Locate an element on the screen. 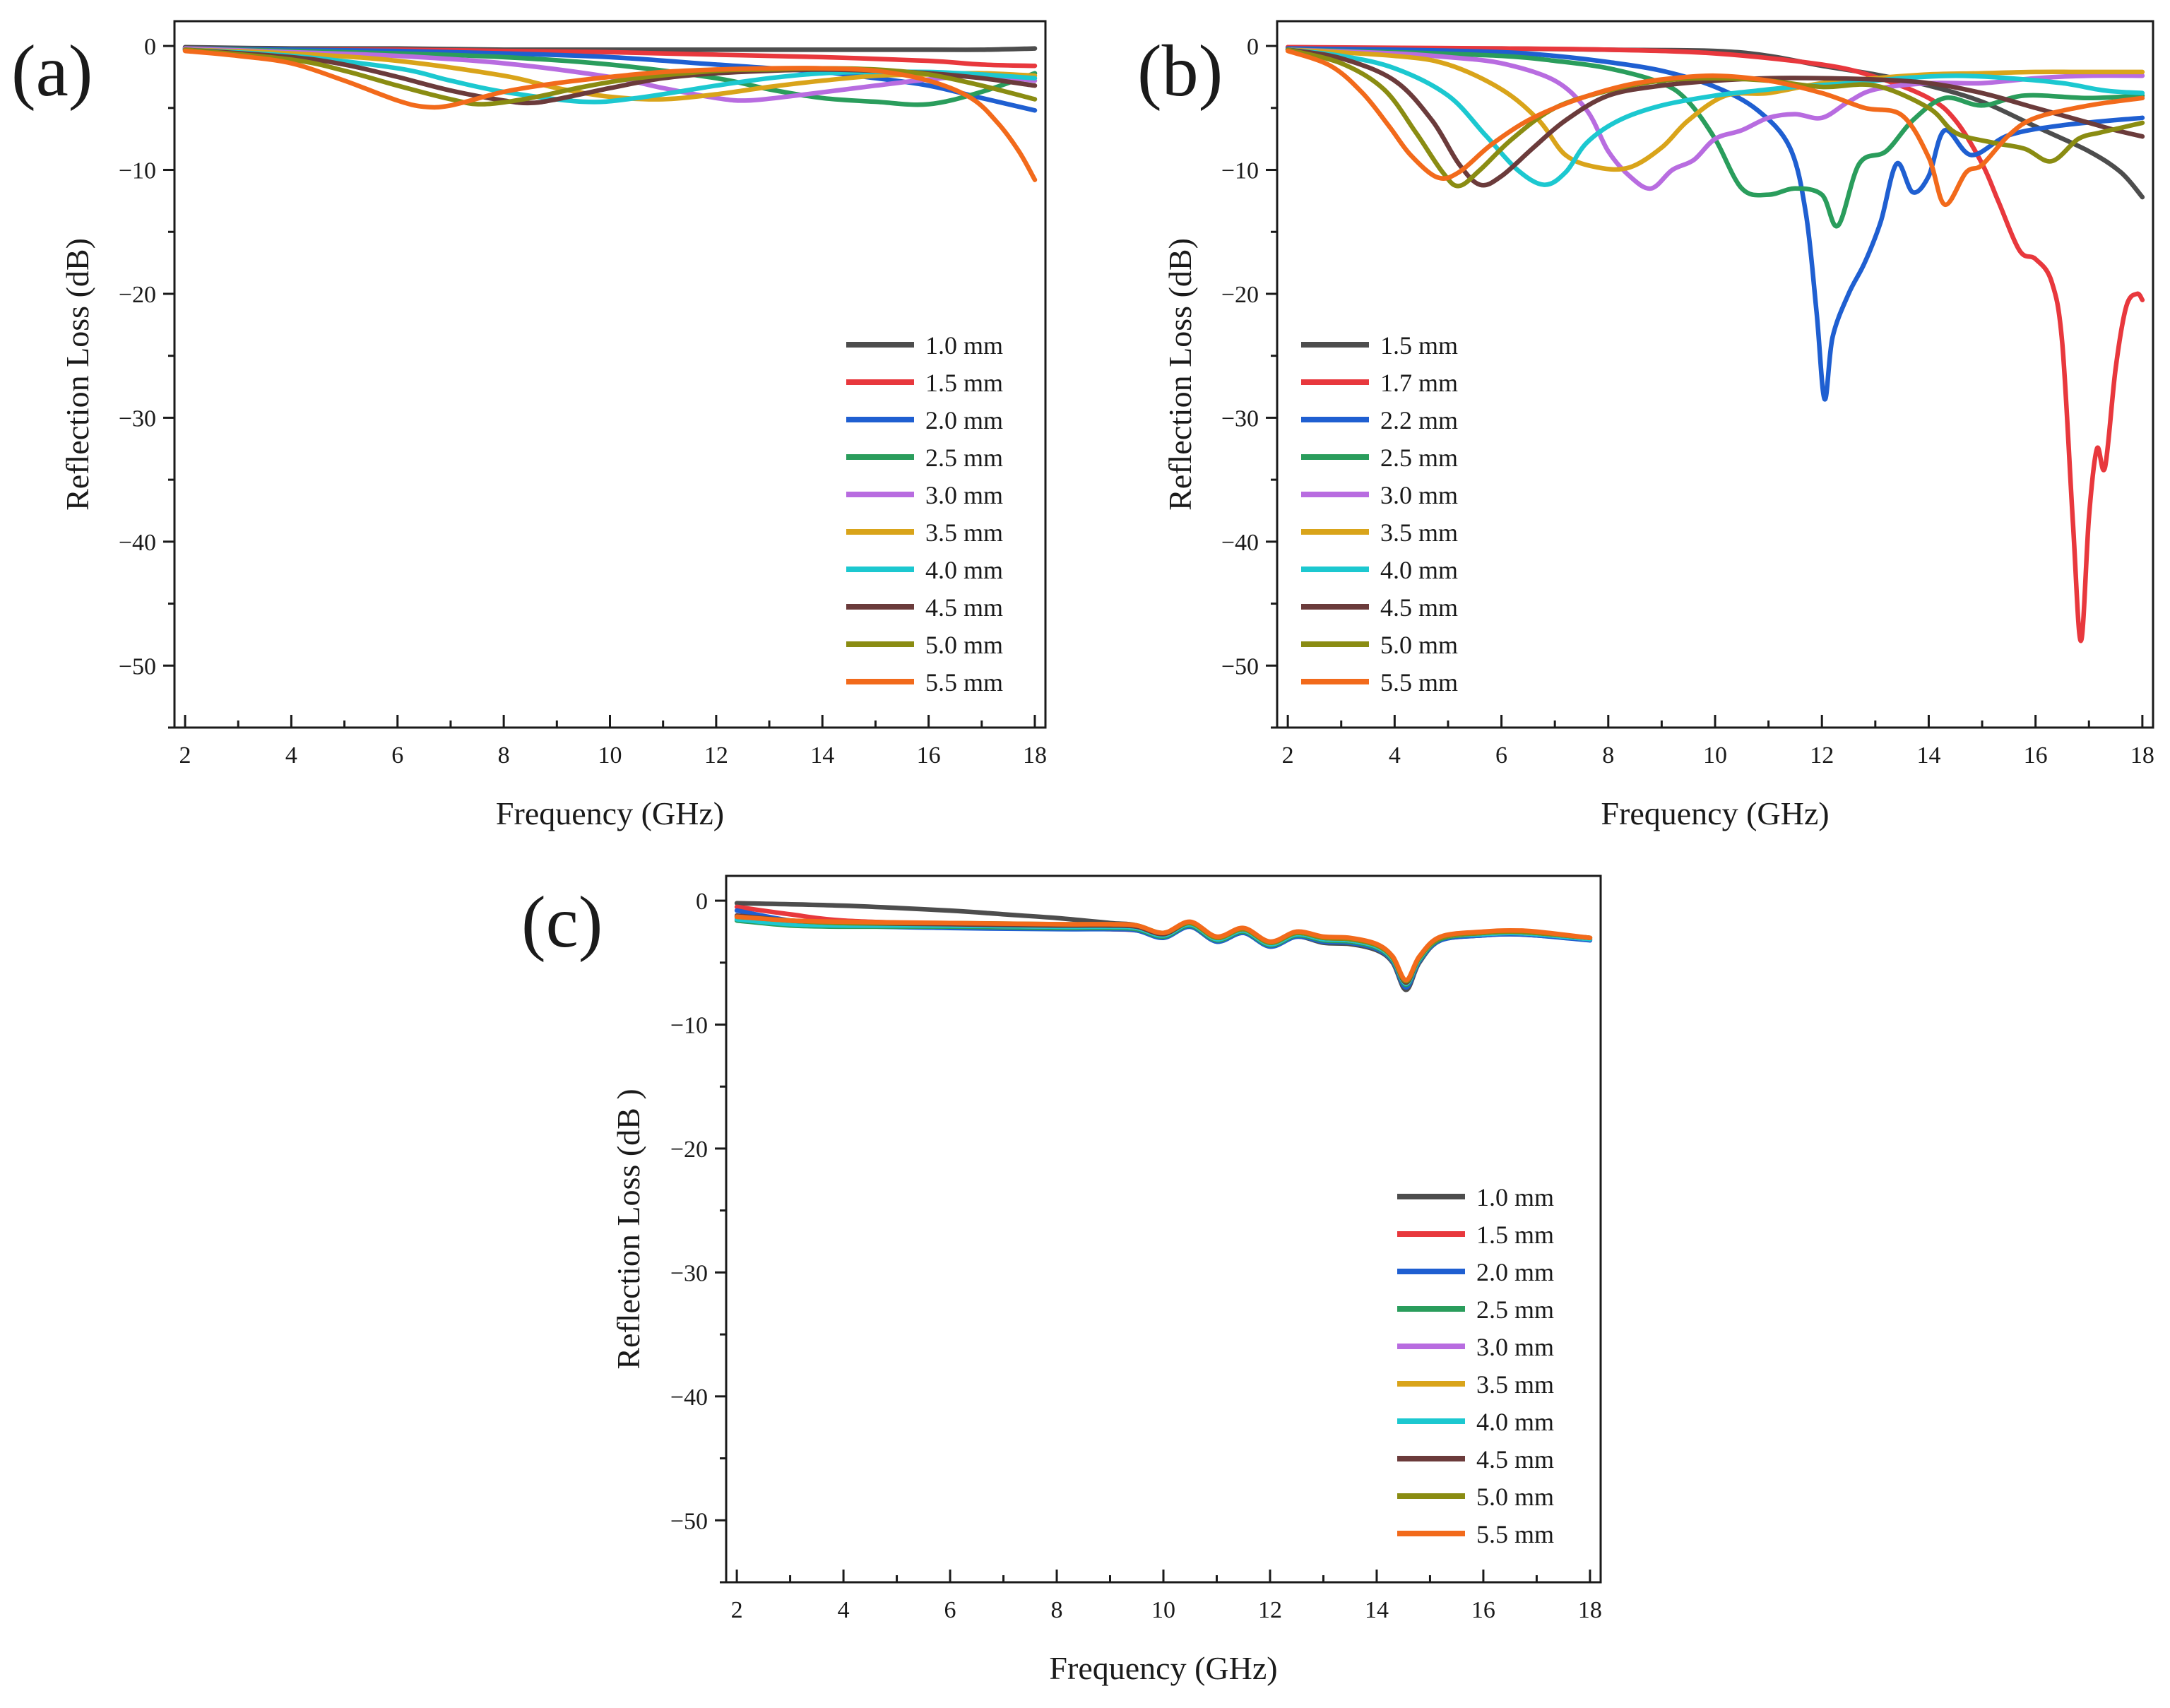  series-line-4-5mm is located at coordinates (1715, 117).